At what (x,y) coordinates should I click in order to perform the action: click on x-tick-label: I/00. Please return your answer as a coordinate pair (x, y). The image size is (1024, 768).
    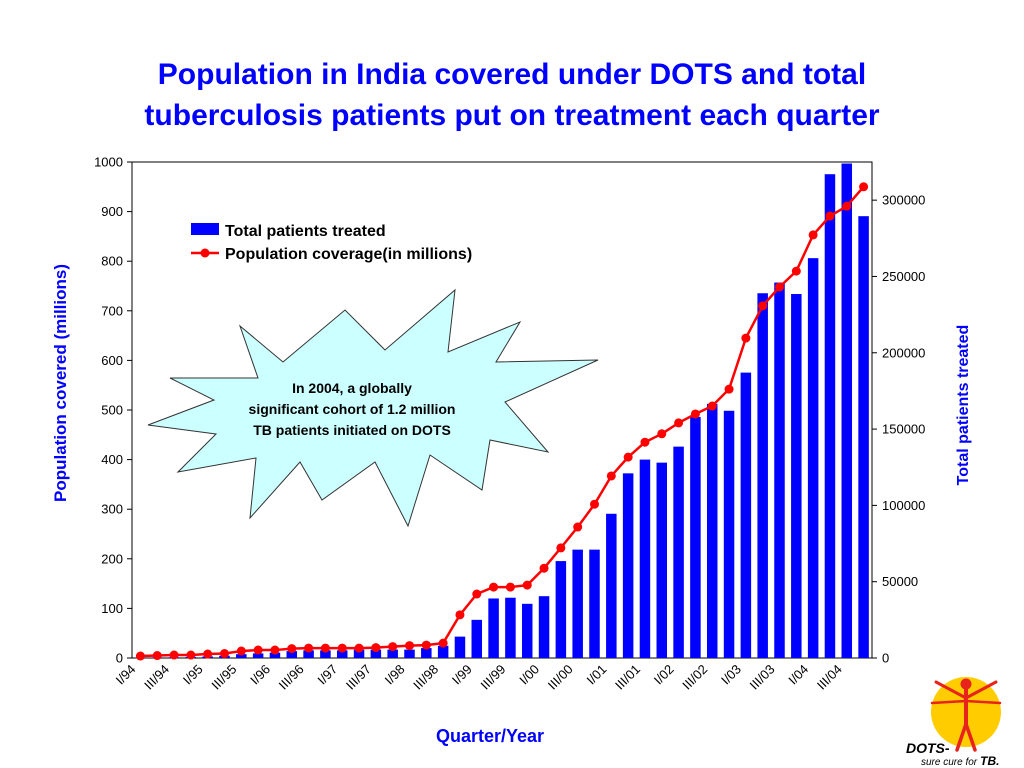
    Looking at the image, I should click on (529, 675).